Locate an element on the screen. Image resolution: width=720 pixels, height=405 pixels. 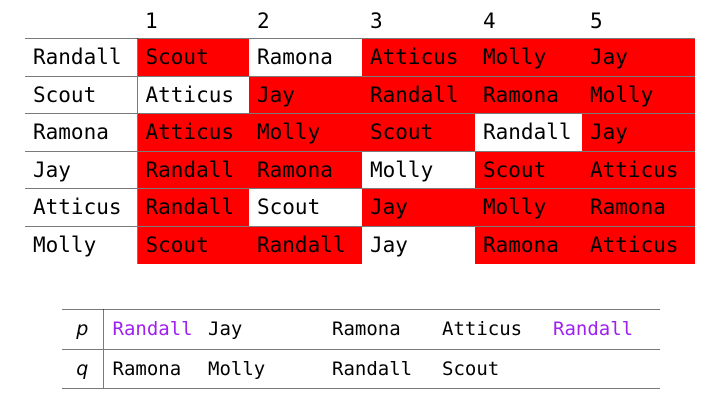
preference-cell: Ramona is located at coordinates (305, 57).